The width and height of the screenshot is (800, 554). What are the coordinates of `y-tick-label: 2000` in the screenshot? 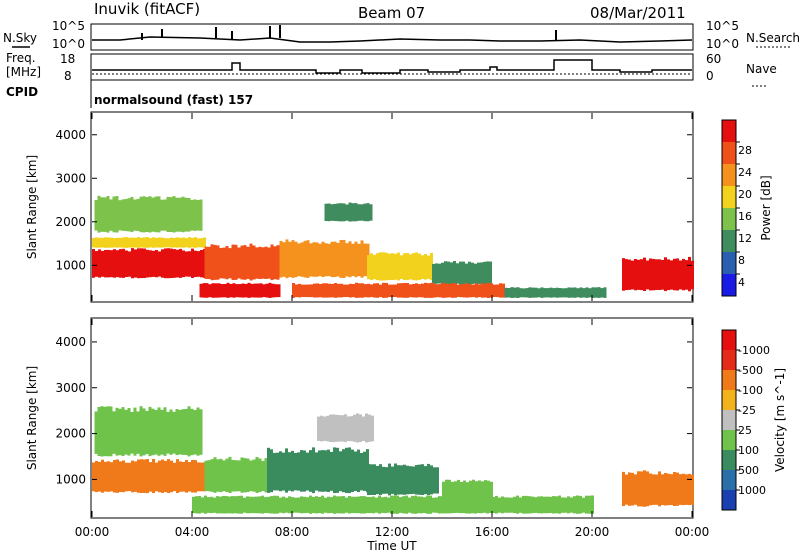 It's located at (70, 434).